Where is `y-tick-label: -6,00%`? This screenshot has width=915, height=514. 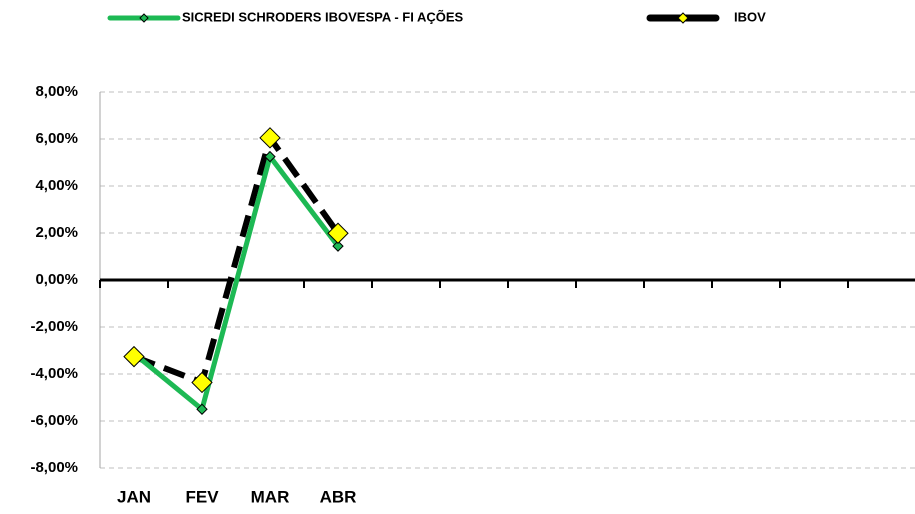
y-tick-label: -6,00% is located at coordinates (54, 420).